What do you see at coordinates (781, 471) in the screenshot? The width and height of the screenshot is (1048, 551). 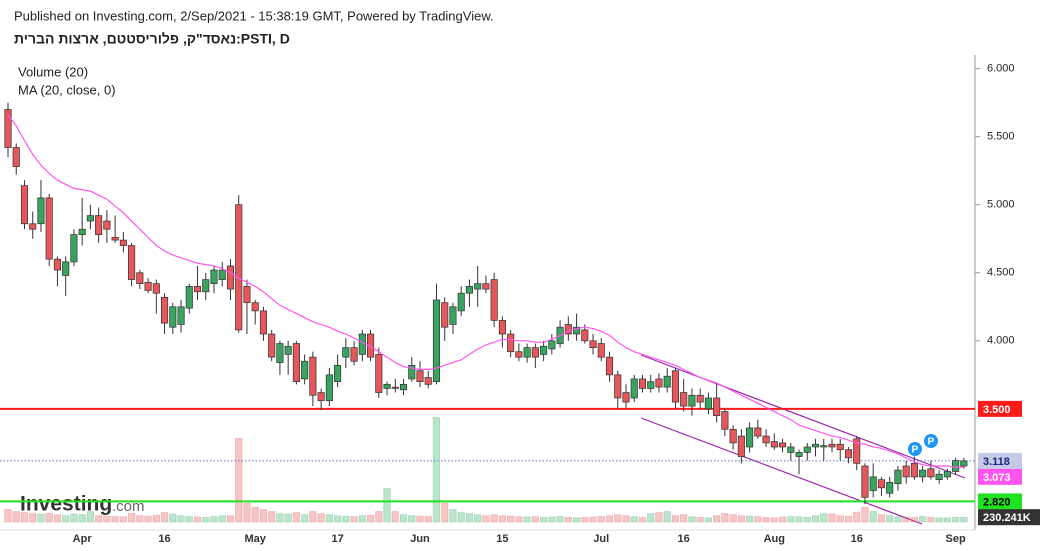 I see `trend-line` at bounding box center [781, 471].